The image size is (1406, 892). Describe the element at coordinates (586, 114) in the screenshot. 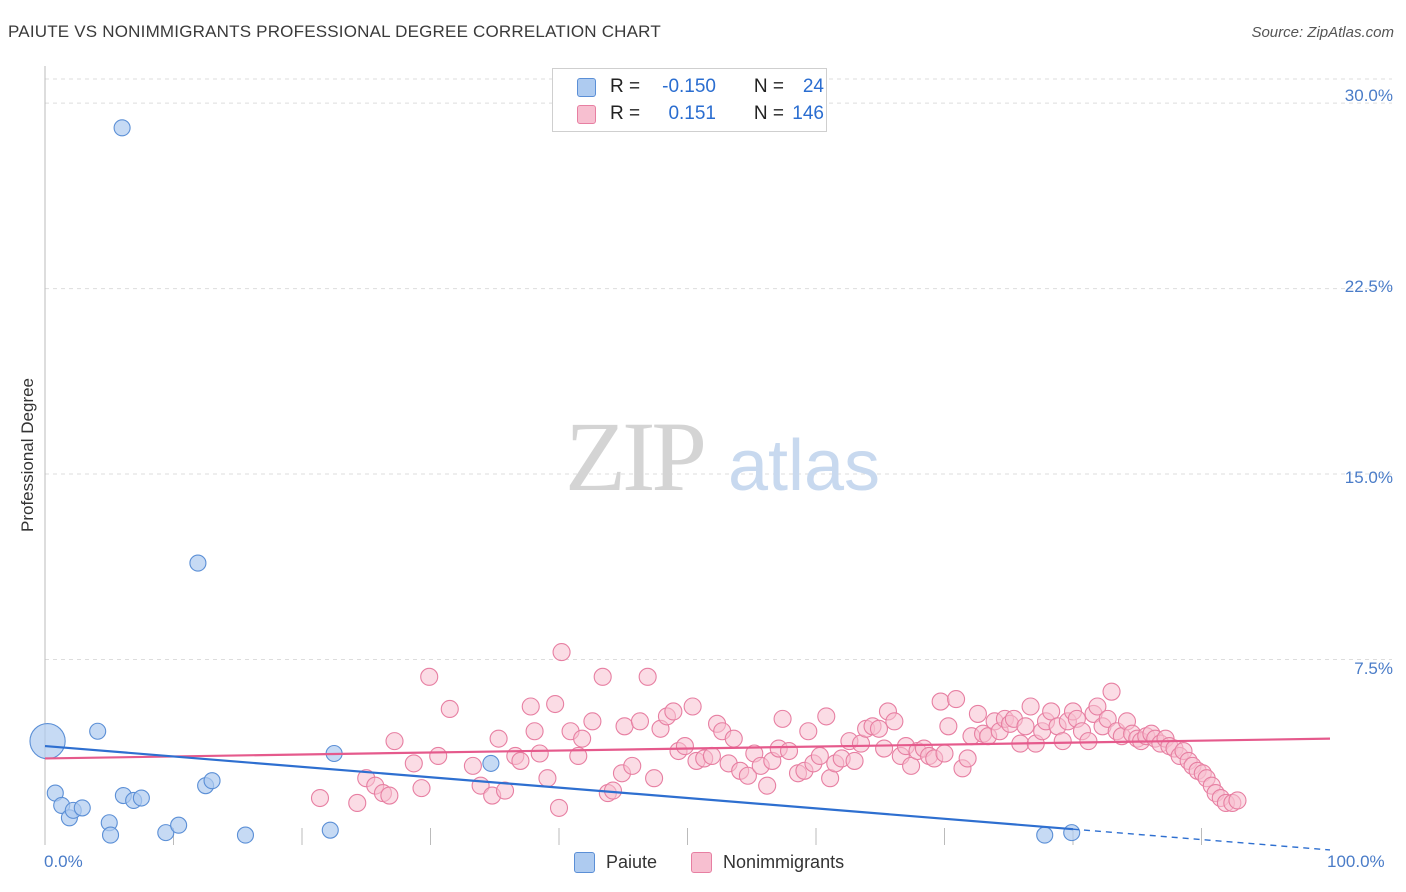

I see `nonimmigrants-swatch` at that location.